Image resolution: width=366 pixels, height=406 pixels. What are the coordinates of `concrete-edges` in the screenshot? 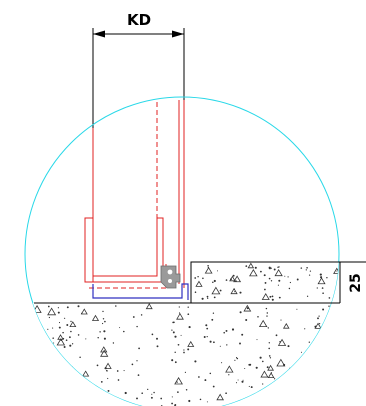 It's located at (200, 282).